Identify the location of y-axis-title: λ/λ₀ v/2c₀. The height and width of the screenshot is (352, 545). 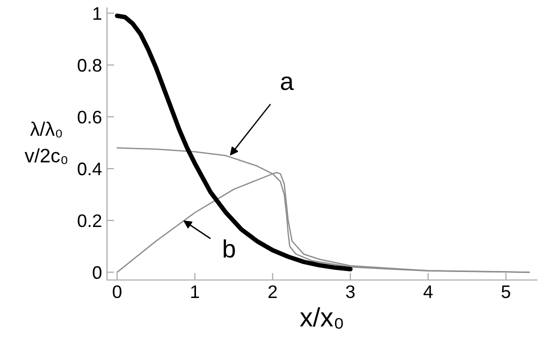
(46, 143).